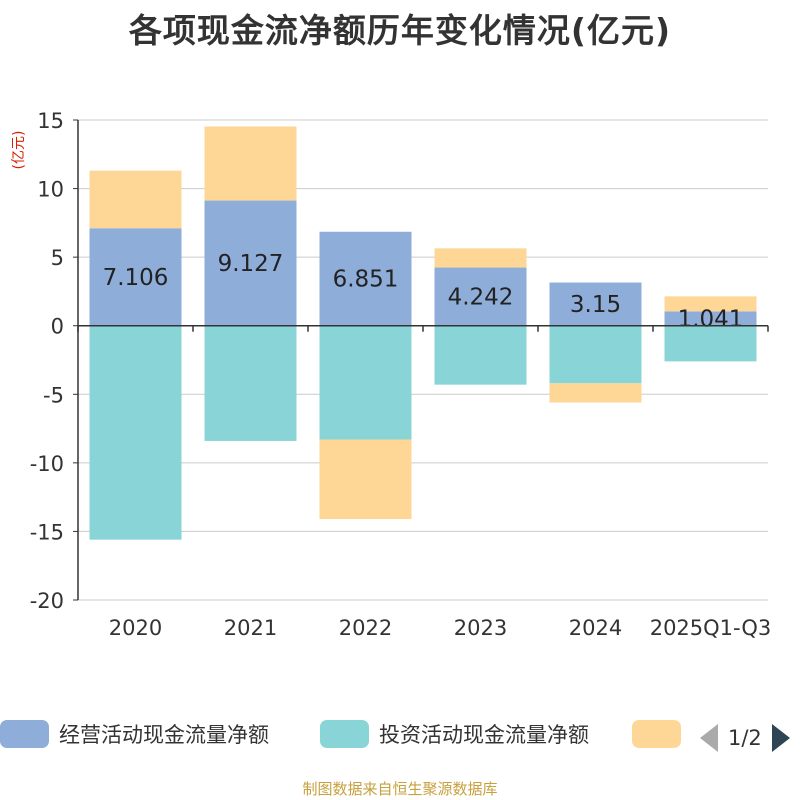 This screenshot has width=800, height=800. What do you see at coordinates (656, 734) in the screenshot?
I see `legend-swatch-financing` at bounding box center [656, 734].